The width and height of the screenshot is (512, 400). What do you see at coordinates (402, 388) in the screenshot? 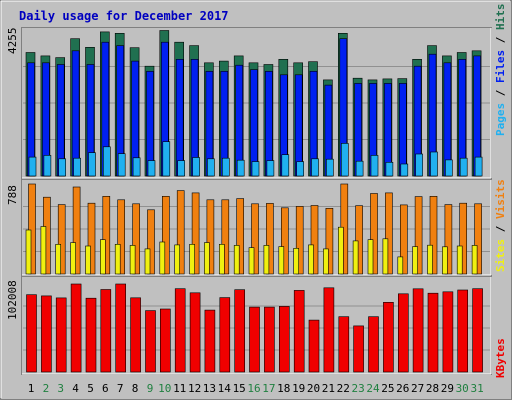
I see `day-label: 26` at bounding box center [402, 388].